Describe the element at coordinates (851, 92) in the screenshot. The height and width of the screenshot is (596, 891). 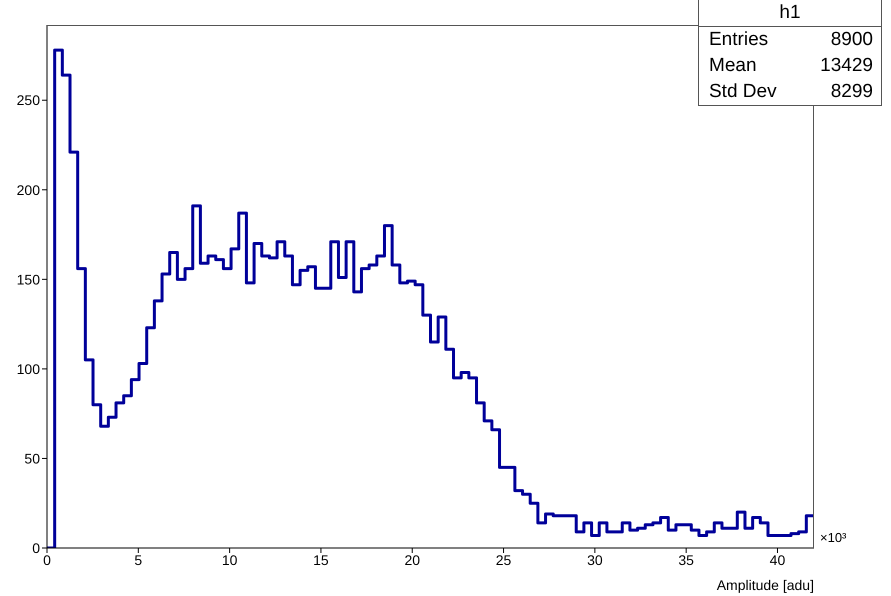
I see `text: 8299` at that location.